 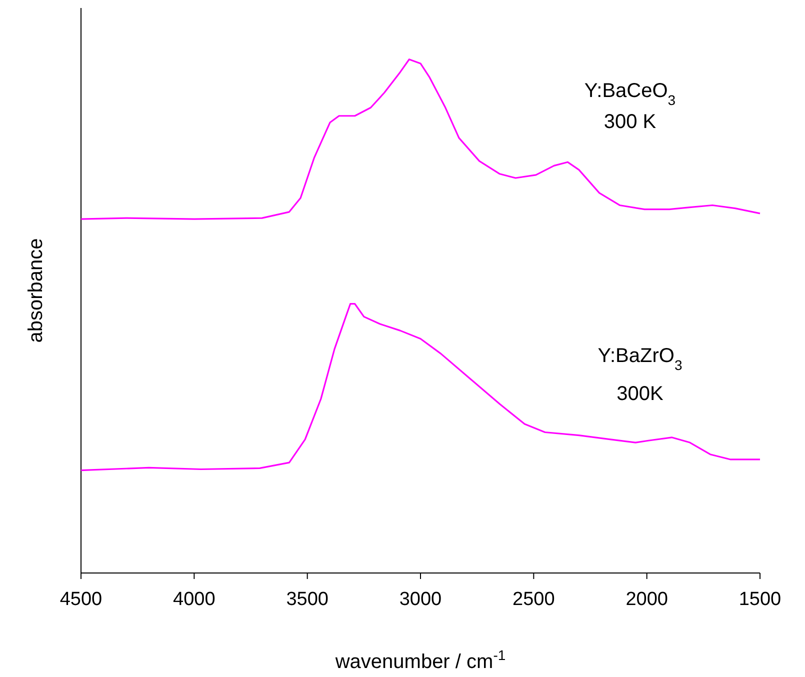 I want to click on x-tick-label: 2000, so click(x=647, y=599).